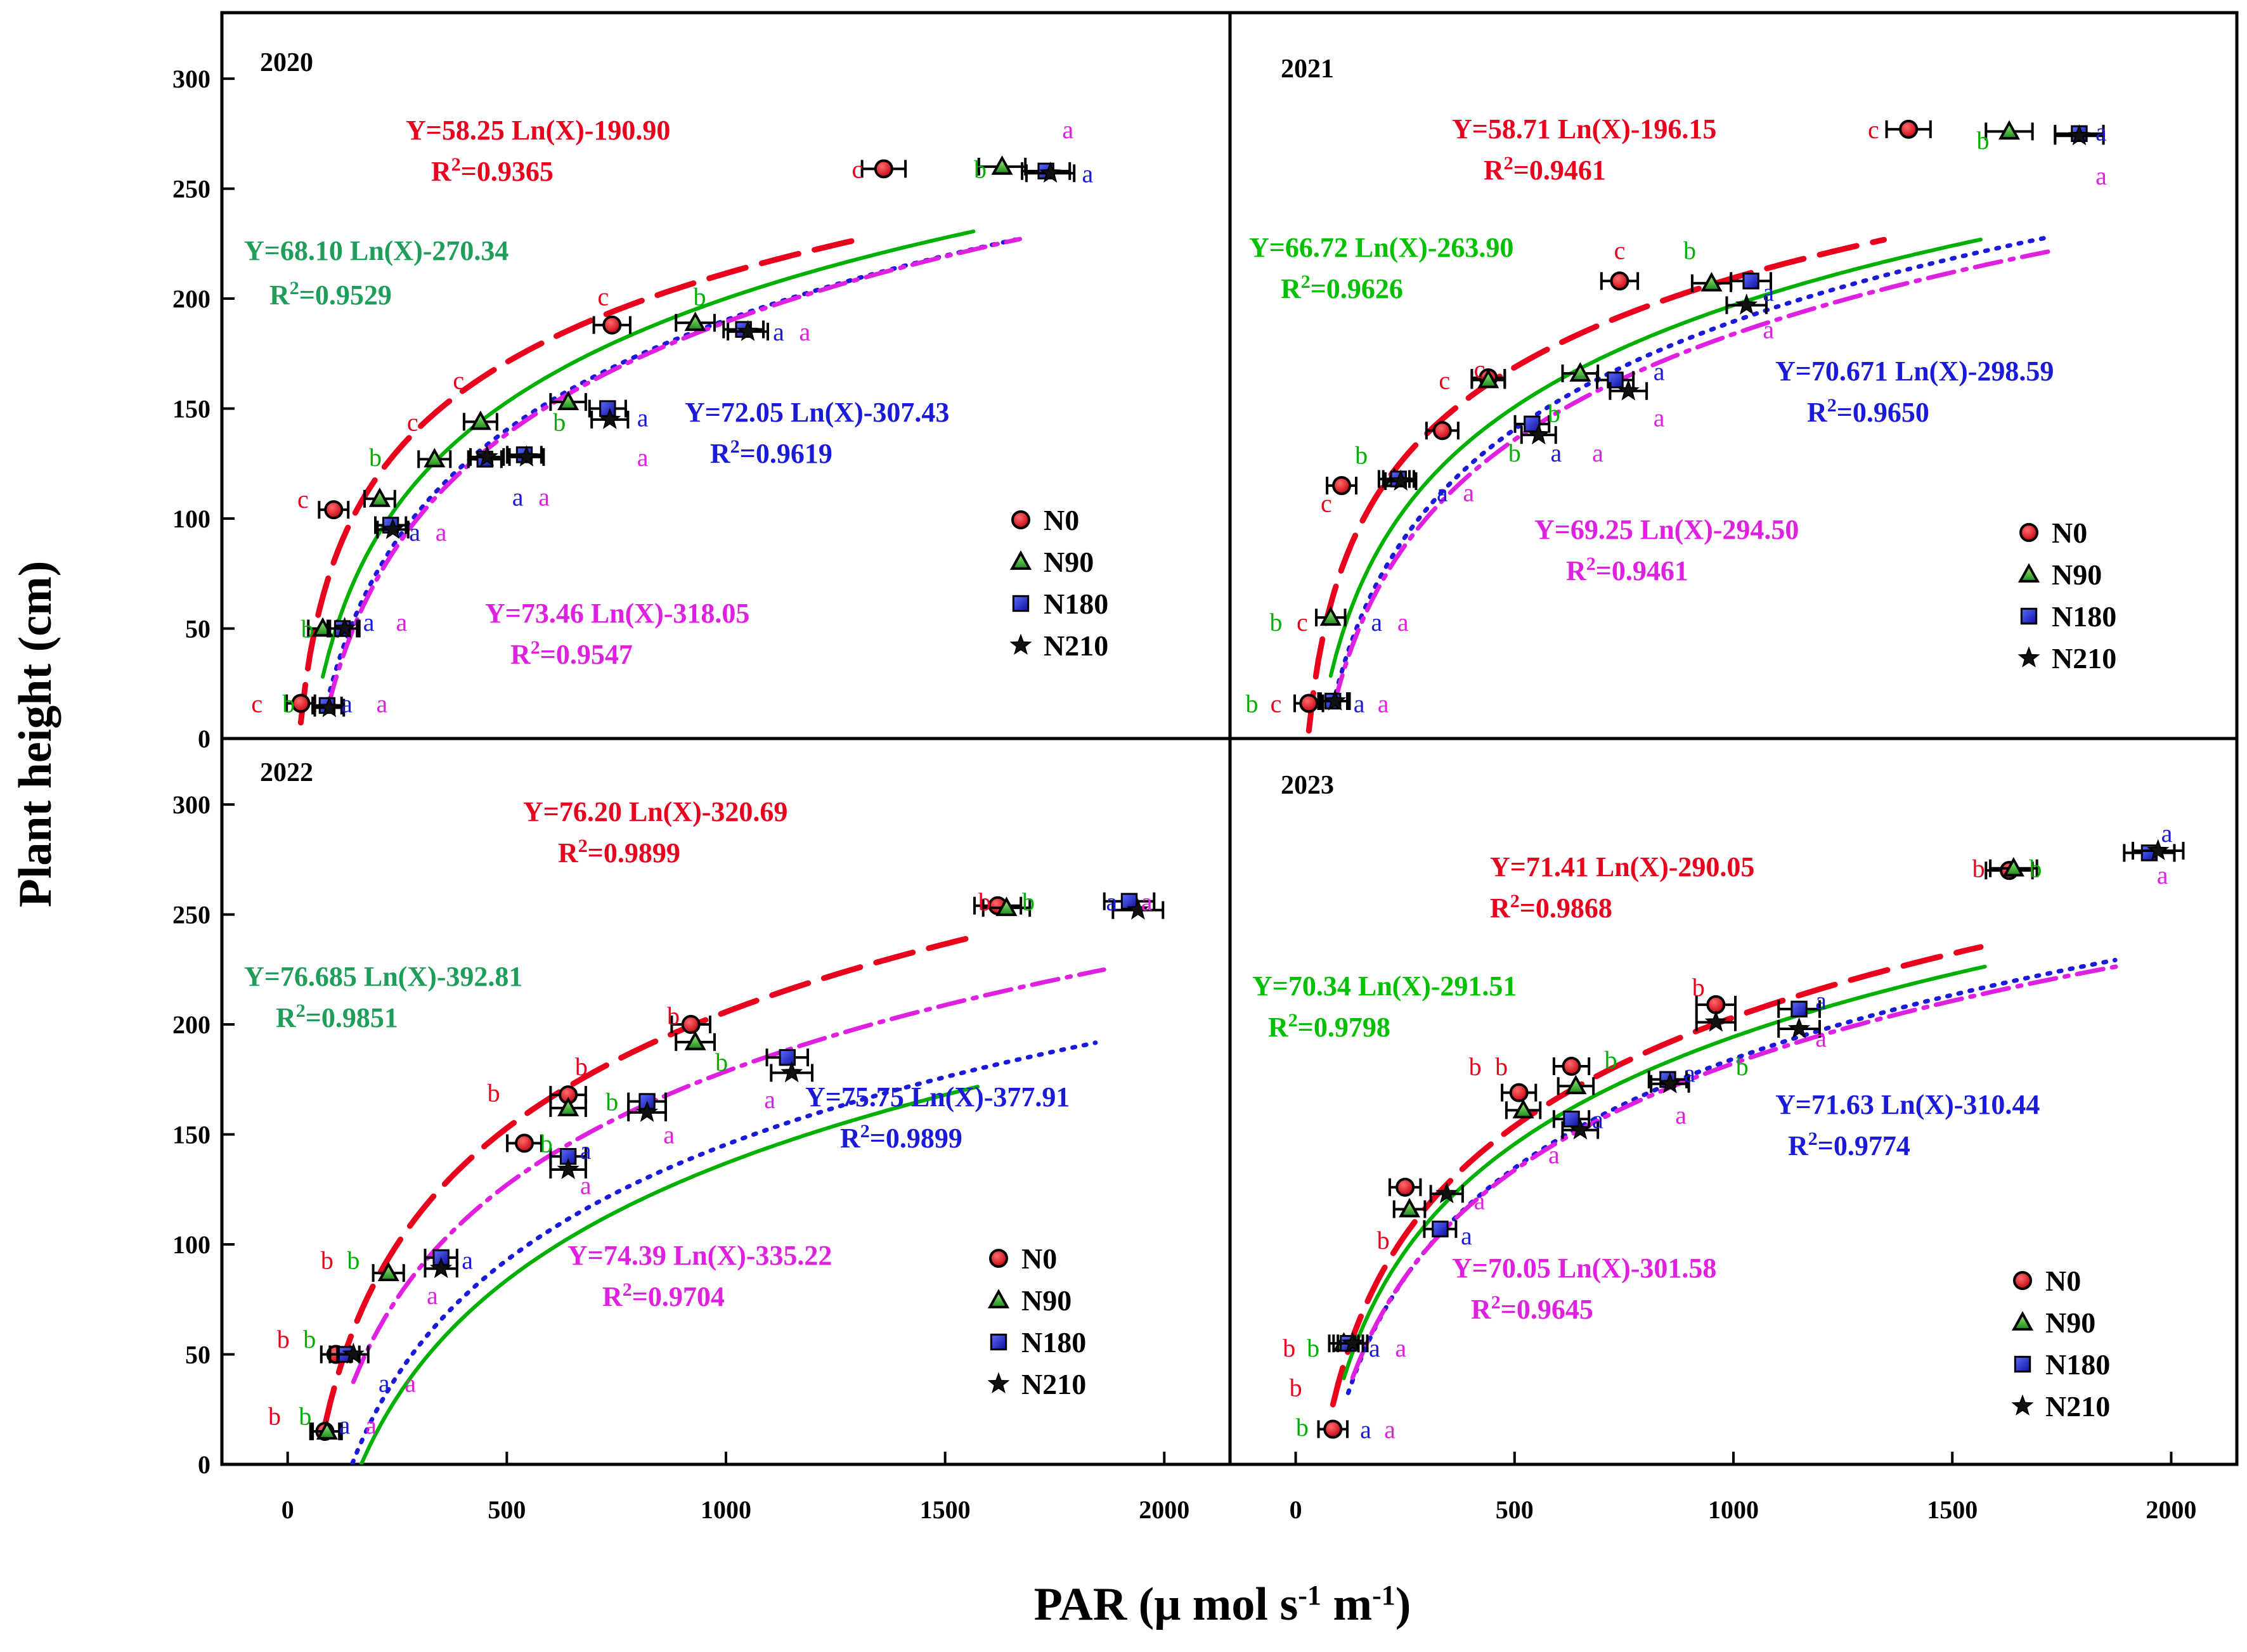 The height and width of the screenshot is (1652, 2247). What do you see at coordinates (858, 169) in the screenshot?
I see `panel-2020-letter-22: c` at bounding box center [858, 169].